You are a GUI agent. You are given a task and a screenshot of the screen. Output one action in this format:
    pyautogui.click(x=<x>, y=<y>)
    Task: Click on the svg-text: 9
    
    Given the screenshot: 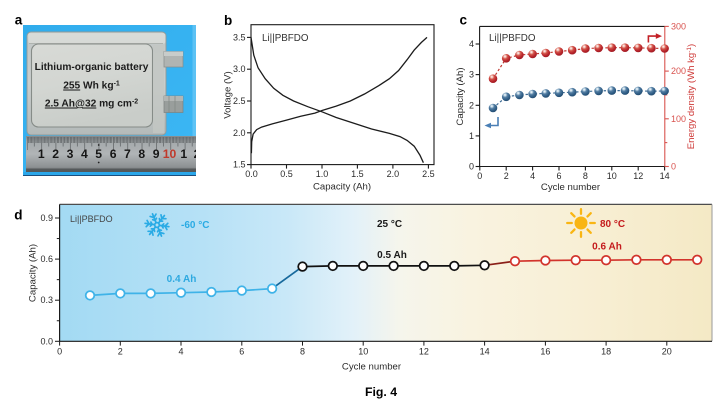 What is the action you would take?
    pyautogui.click(x=156, y=154)
    